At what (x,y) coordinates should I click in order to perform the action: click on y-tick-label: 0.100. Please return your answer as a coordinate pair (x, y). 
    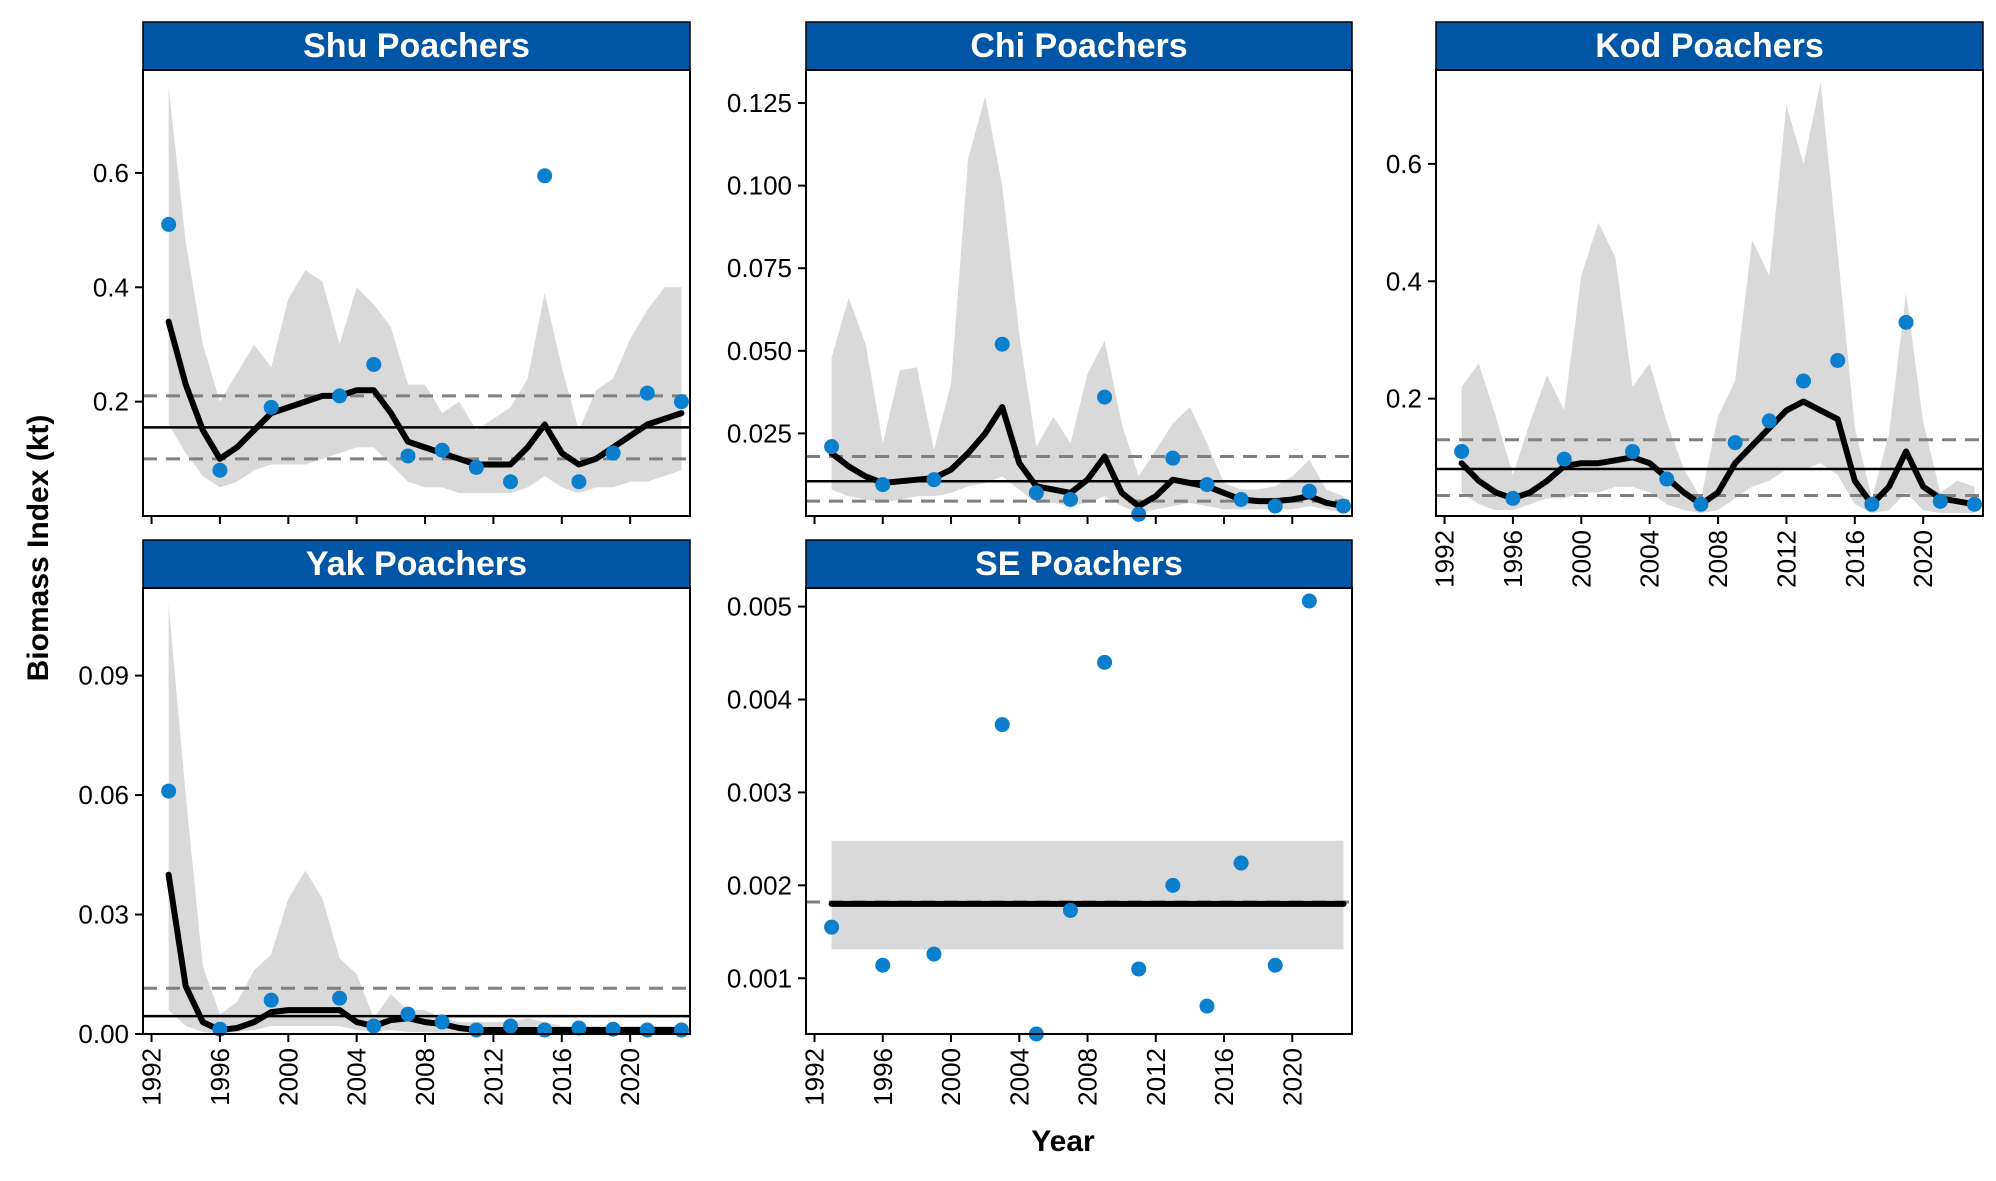
    Looking at the image, I should click on (759, 186).